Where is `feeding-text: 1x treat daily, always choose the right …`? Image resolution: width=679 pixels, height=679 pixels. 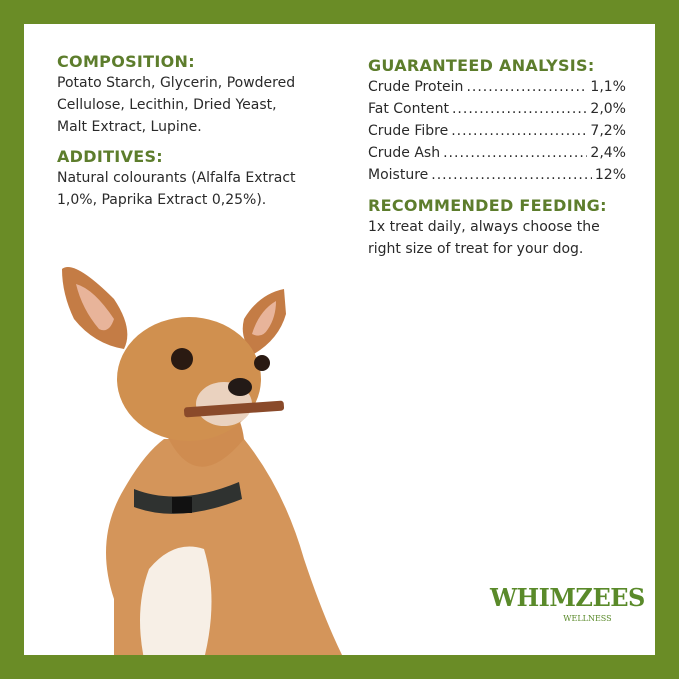 feeding-text: 1x treat daily, always choose the right … is located at coordinates (484, 238).